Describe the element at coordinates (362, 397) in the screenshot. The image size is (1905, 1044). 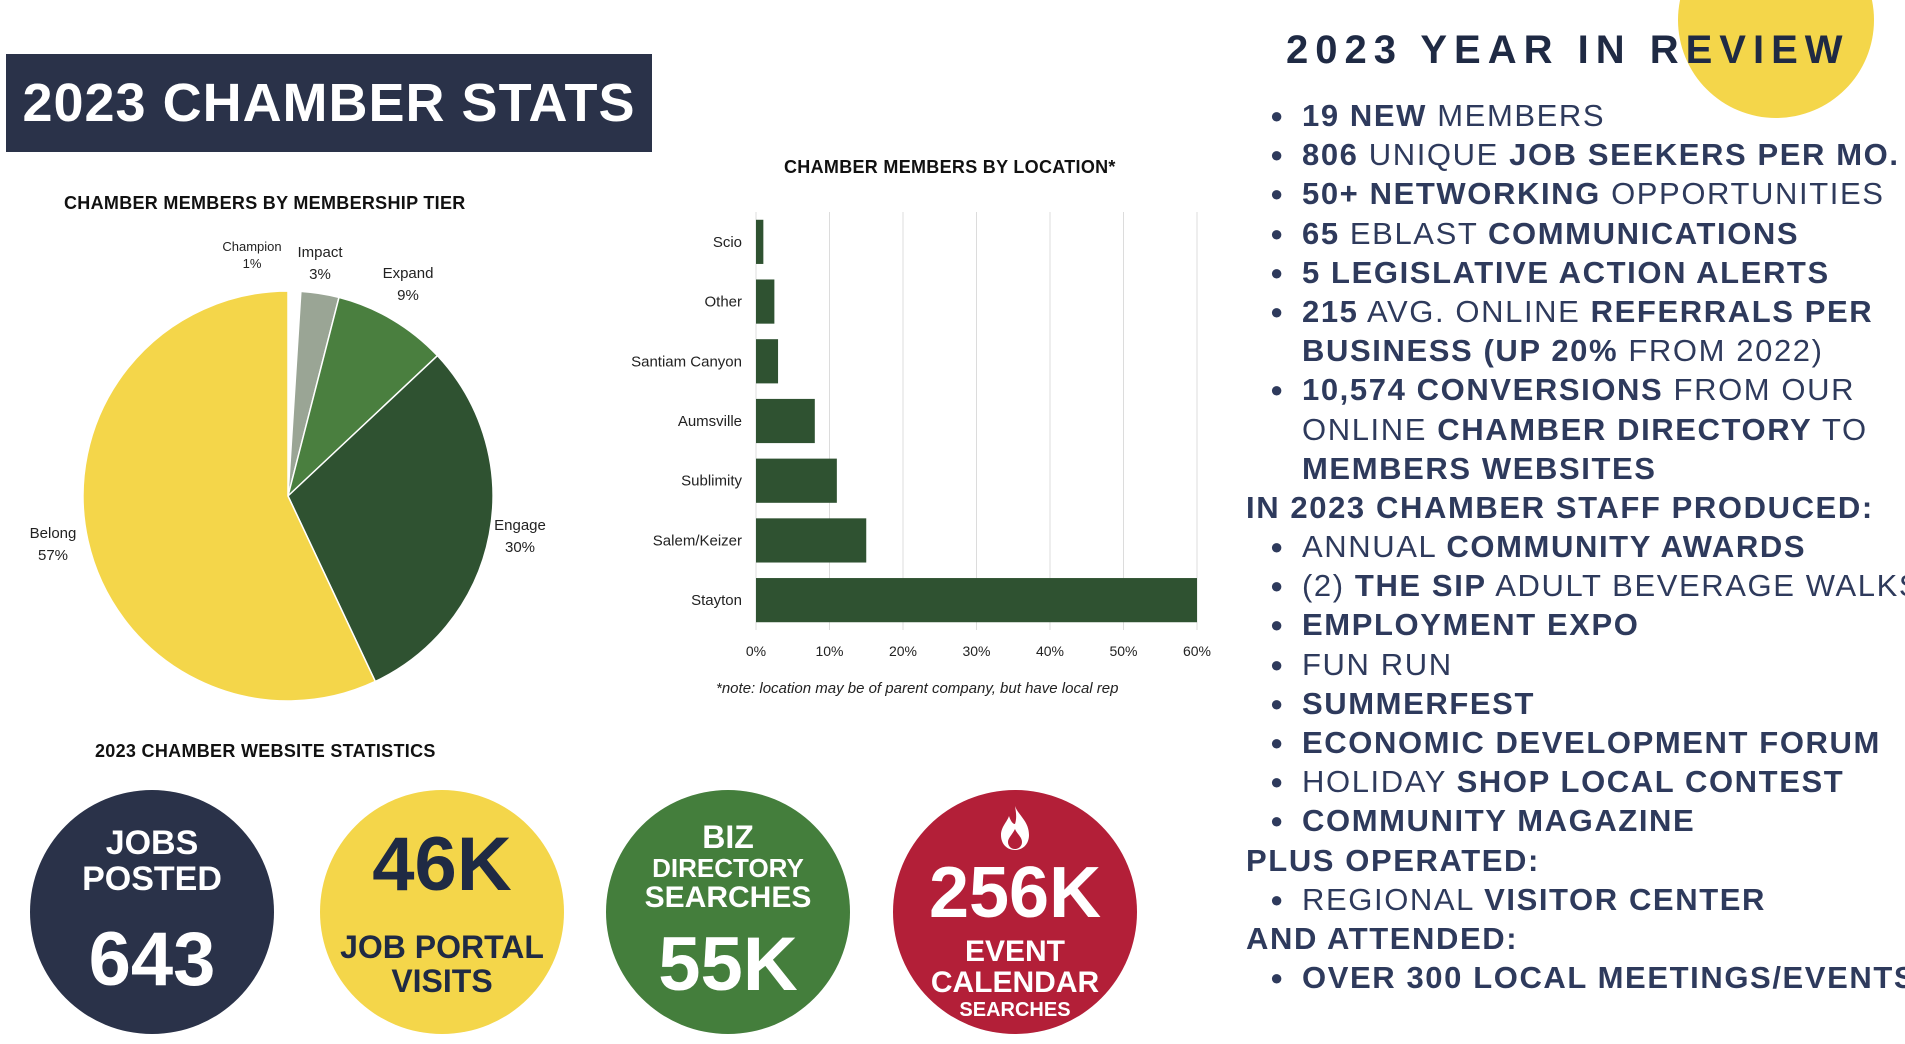
I see `pie-slice-expand` at that location.